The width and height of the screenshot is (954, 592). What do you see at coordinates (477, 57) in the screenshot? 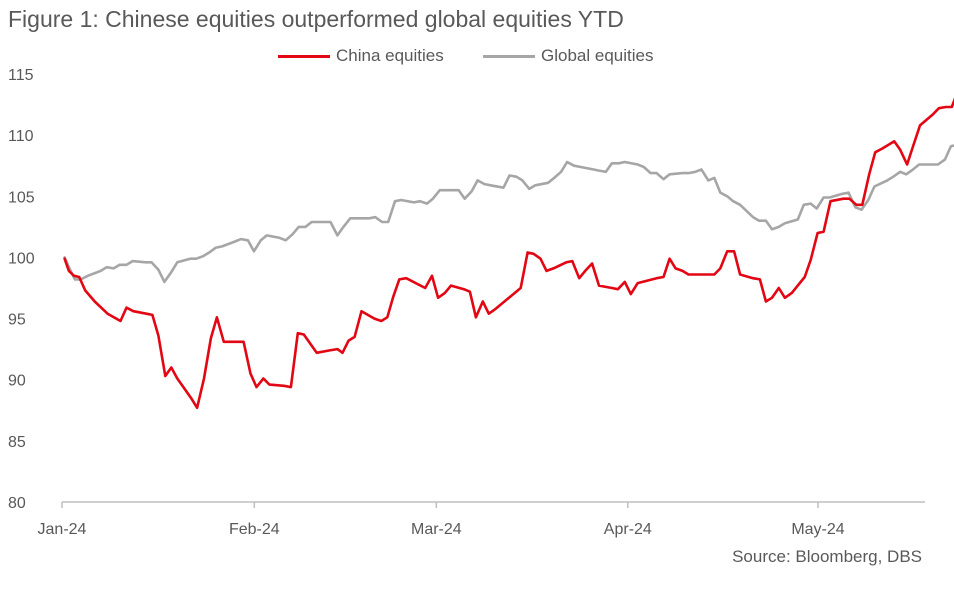
I see `chart-legend: China equities Global equities` at bounding box center [477, 57].